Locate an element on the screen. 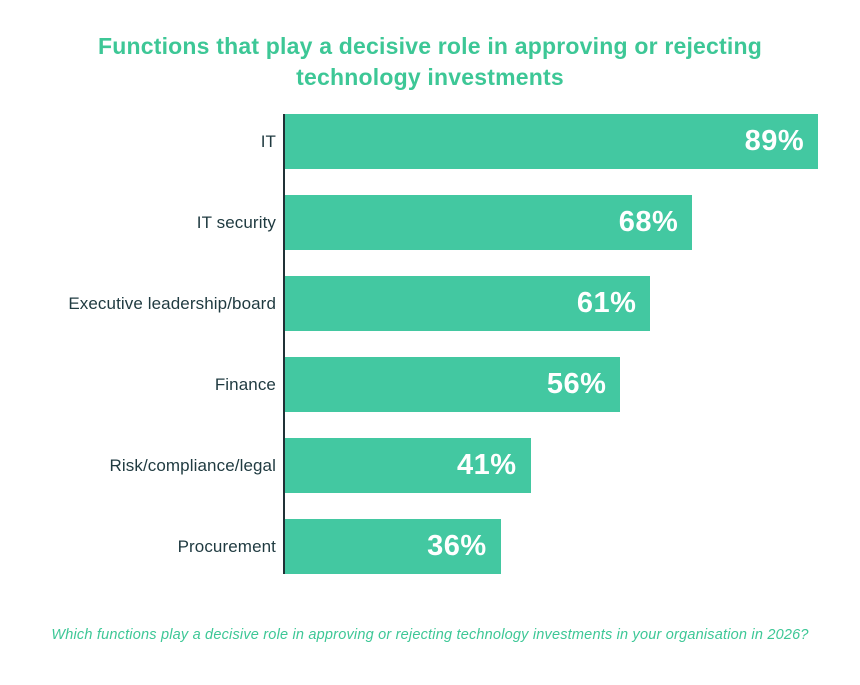 The height and width of the screenshot is (685, 860). bar-it-security: 68% is located at coordinates (489, 222).